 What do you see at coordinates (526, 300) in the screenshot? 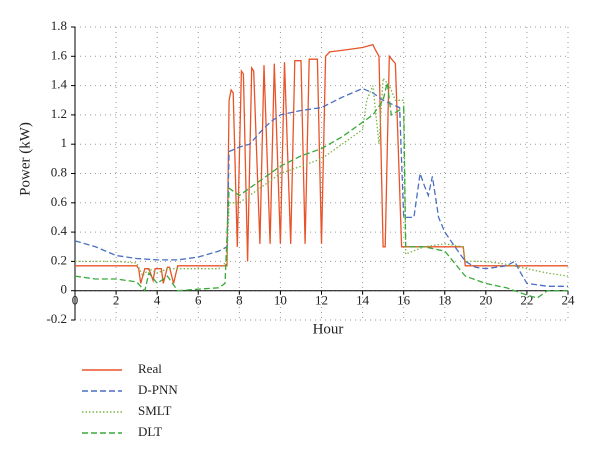
I see `x-tick-label: 22` at bounding box center [526, 300].